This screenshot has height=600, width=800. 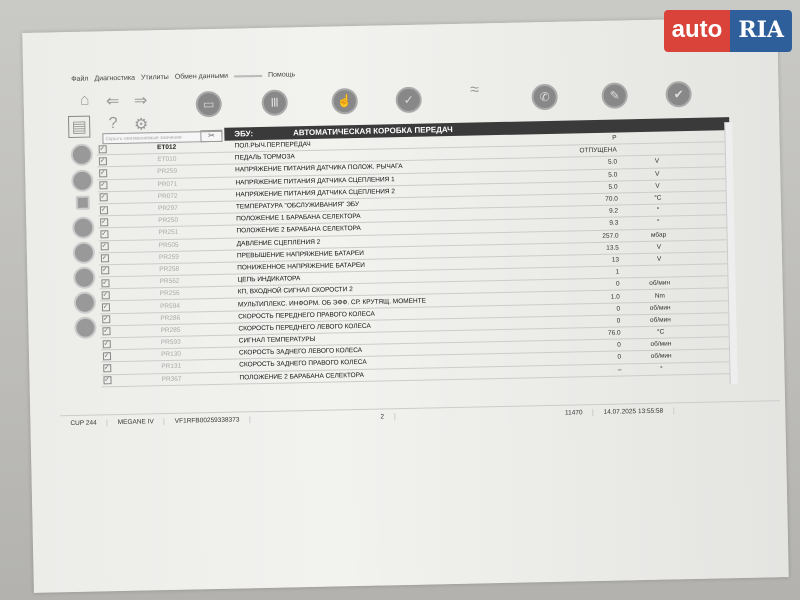 I want to click on menu-utilities: Утилиты, so click(x=154, y=77).